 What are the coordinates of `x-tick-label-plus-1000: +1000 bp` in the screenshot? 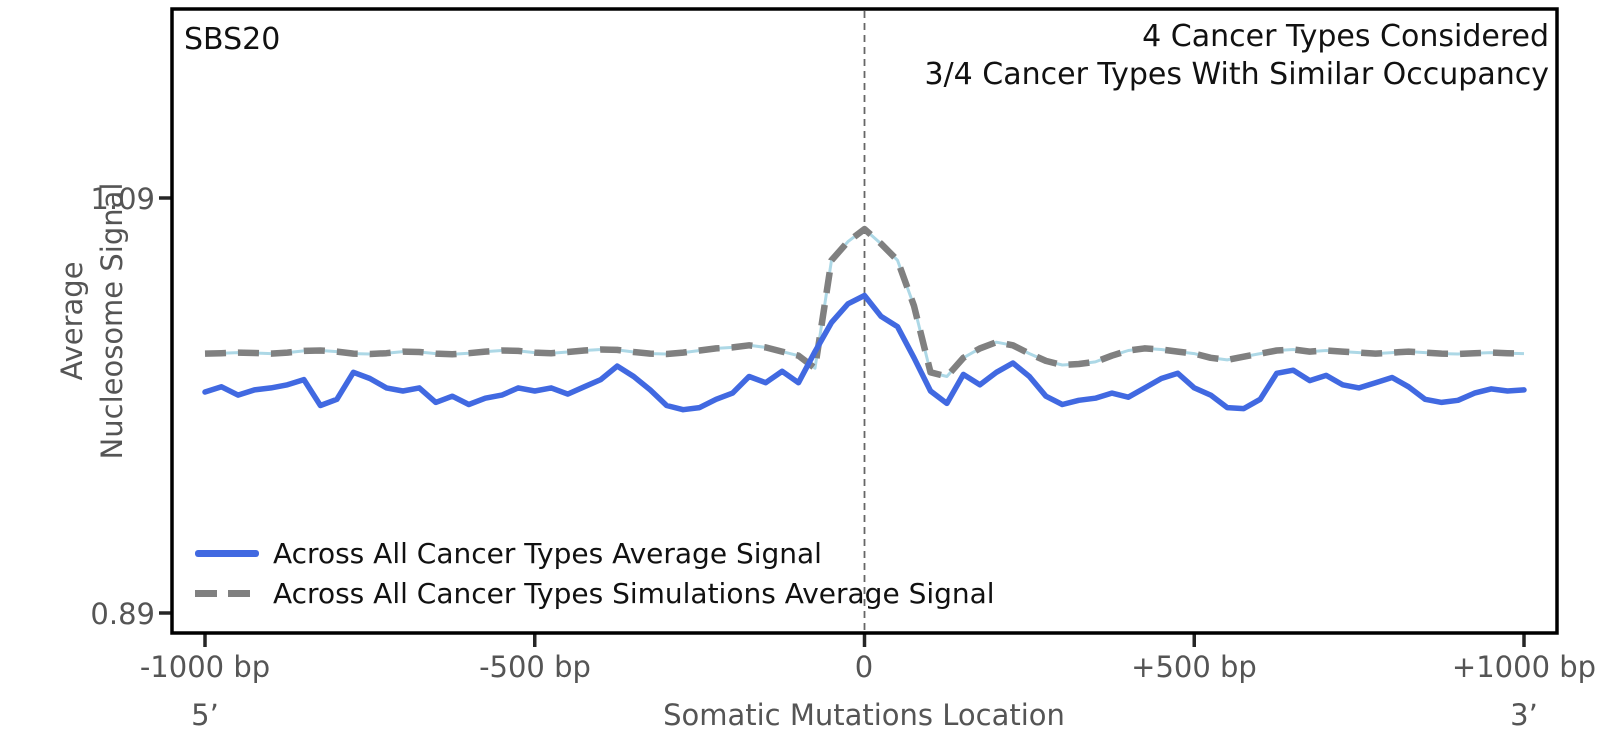 It's located at (1524, 667).